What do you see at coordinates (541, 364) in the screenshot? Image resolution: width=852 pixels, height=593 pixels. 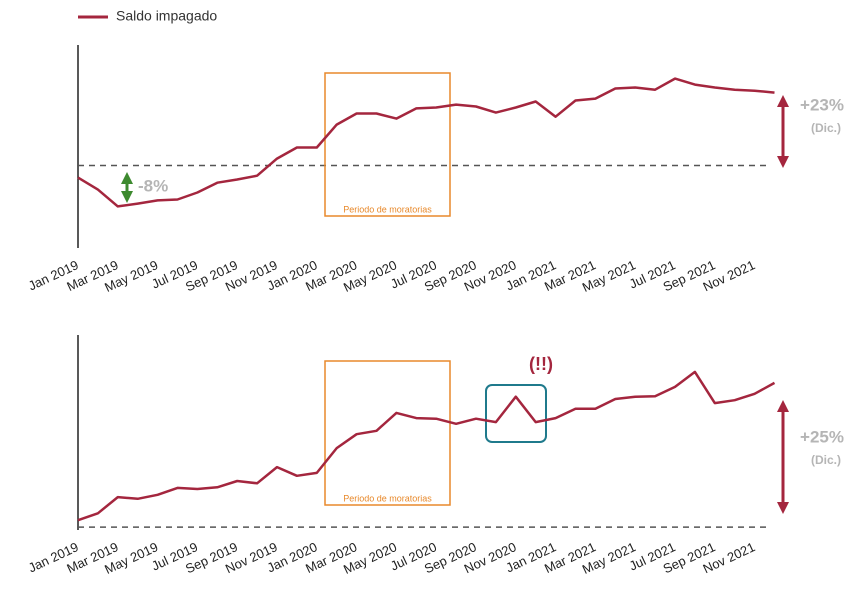 I see `annotation-spike: (!!)` at bounding box center [541, 364].